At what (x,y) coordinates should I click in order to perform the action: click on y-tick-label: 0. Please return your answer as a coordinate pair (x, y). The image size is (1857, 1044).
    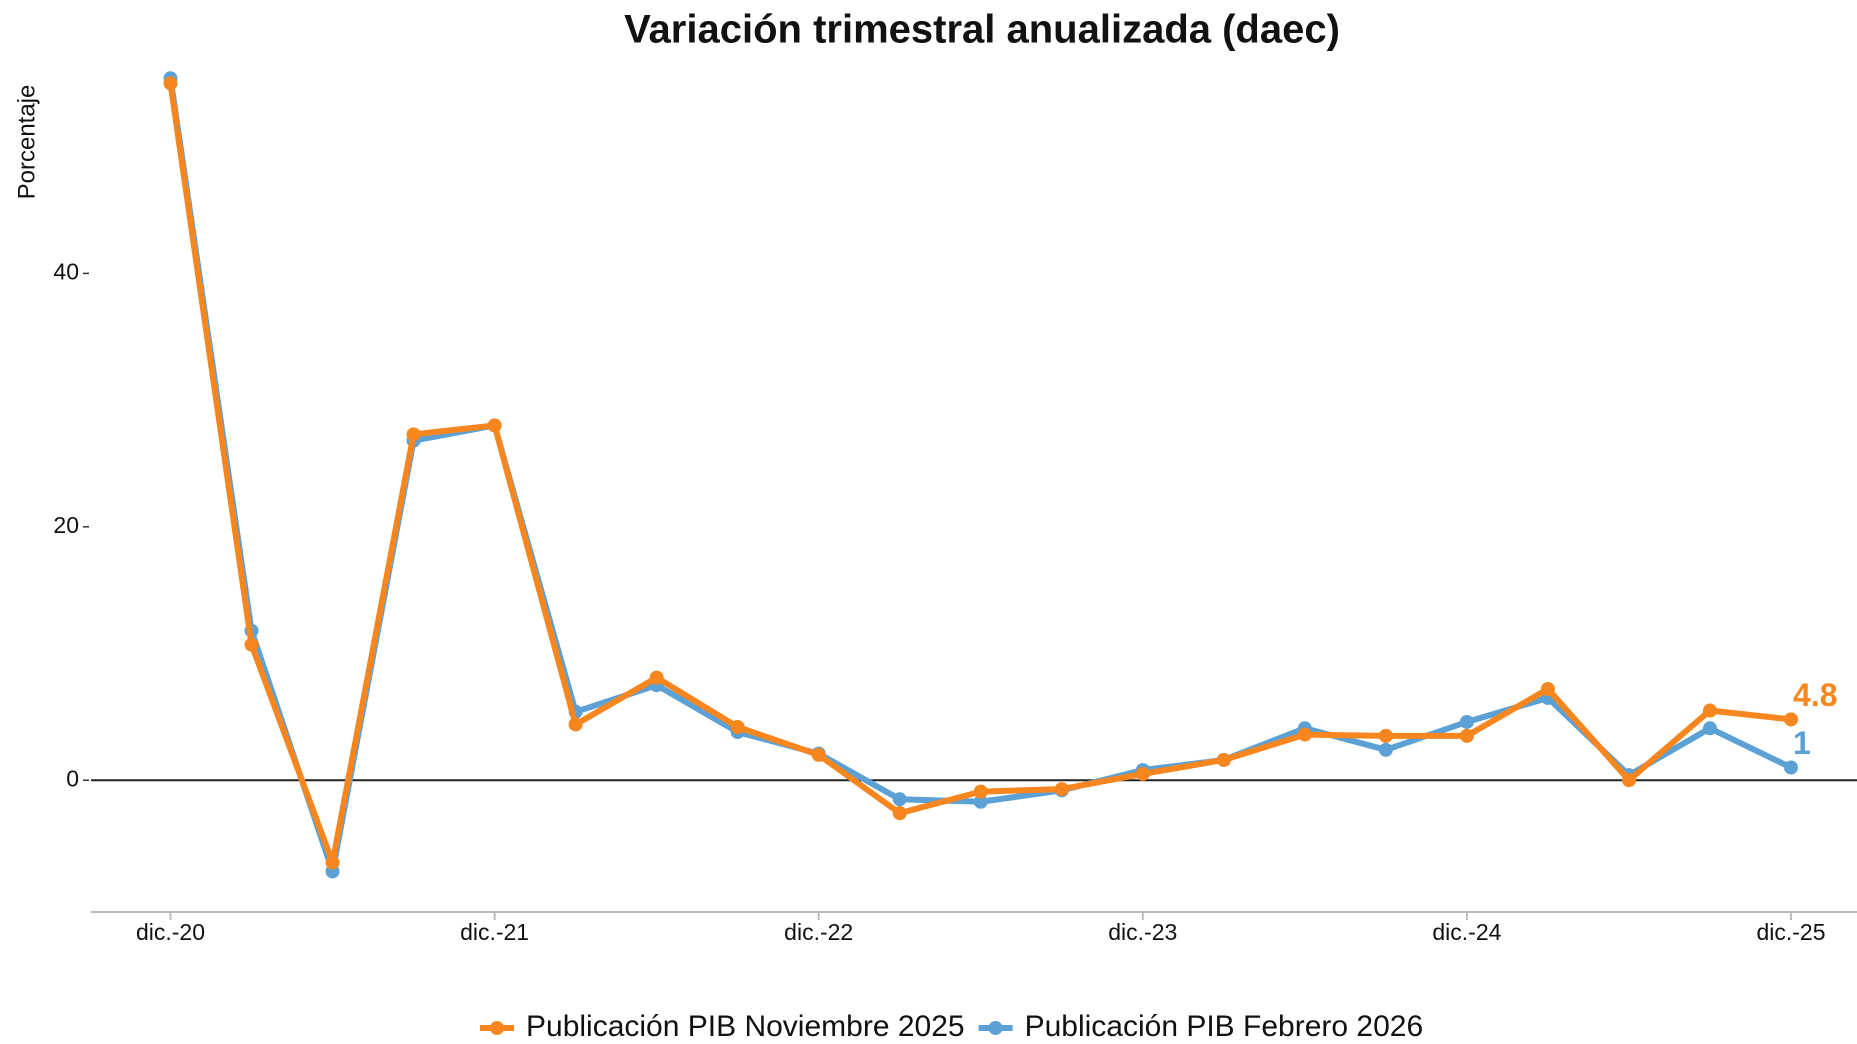
    Looking at the image, I should click on (72, 778).